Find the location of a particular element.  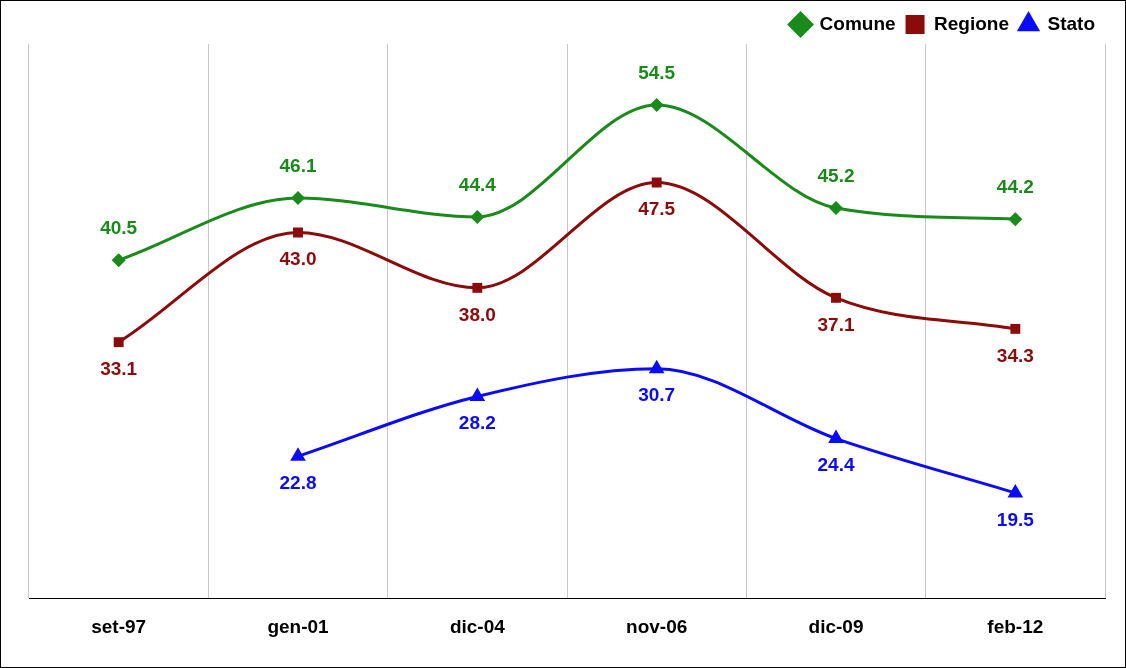

data-label: 33.1 is located at coordinates (119, 368).